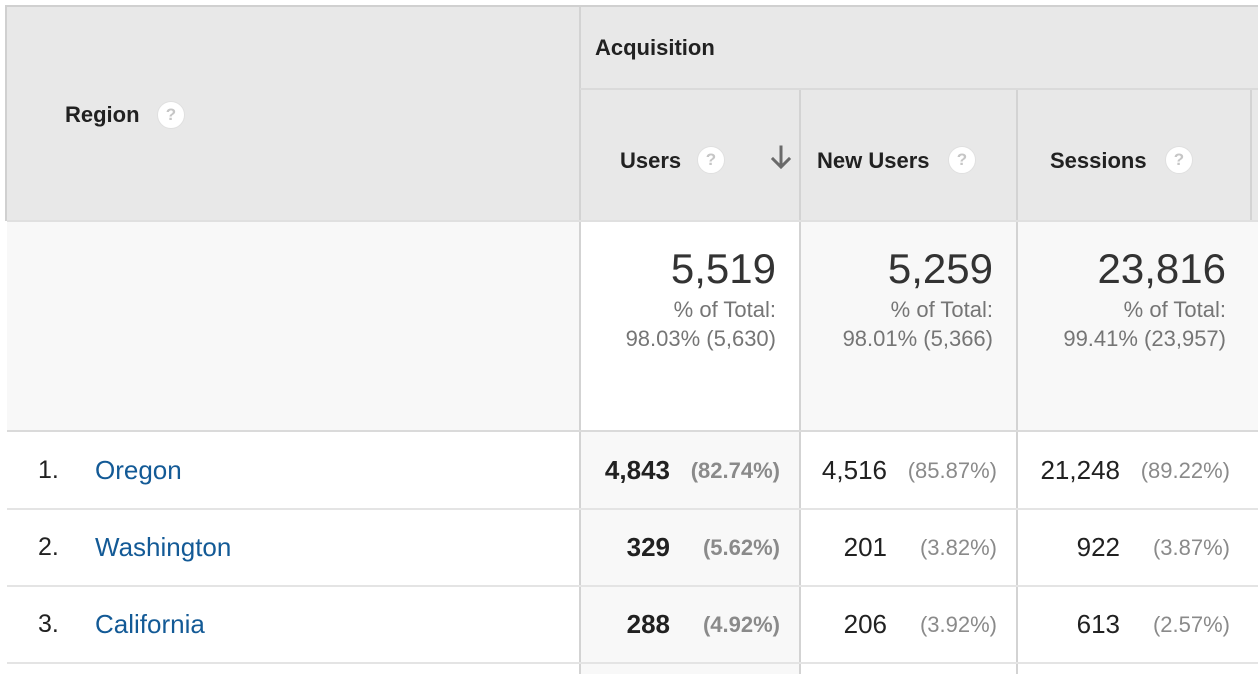 The image size is (1258, 674). What do you see at coordinates (741, 624) in the screenshot?
I see `users-pct: (4.92%)` at bounding box center [741, 624].